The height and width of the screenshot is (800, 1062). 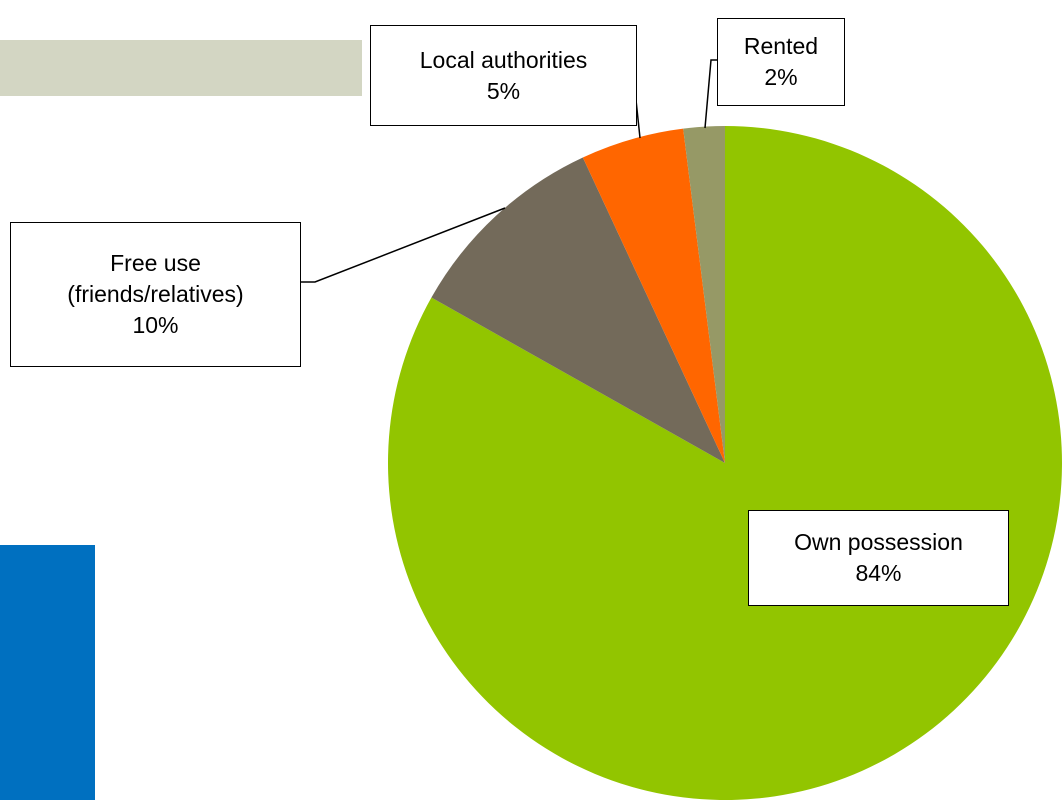 I want to click on data-label: Local authorities 5%, so click(x=503, y=75).